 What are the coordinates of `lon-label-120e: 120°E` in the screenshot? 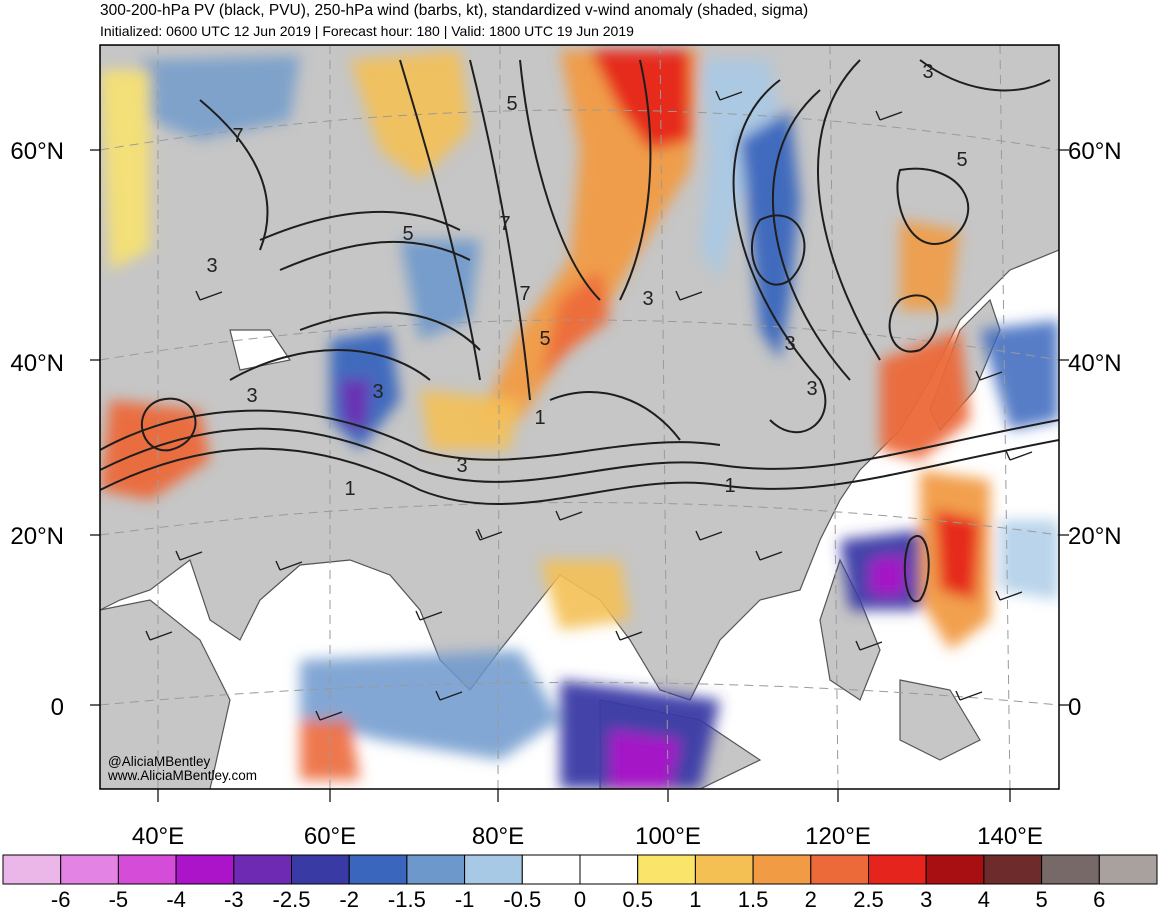 It's located at (838, 836).